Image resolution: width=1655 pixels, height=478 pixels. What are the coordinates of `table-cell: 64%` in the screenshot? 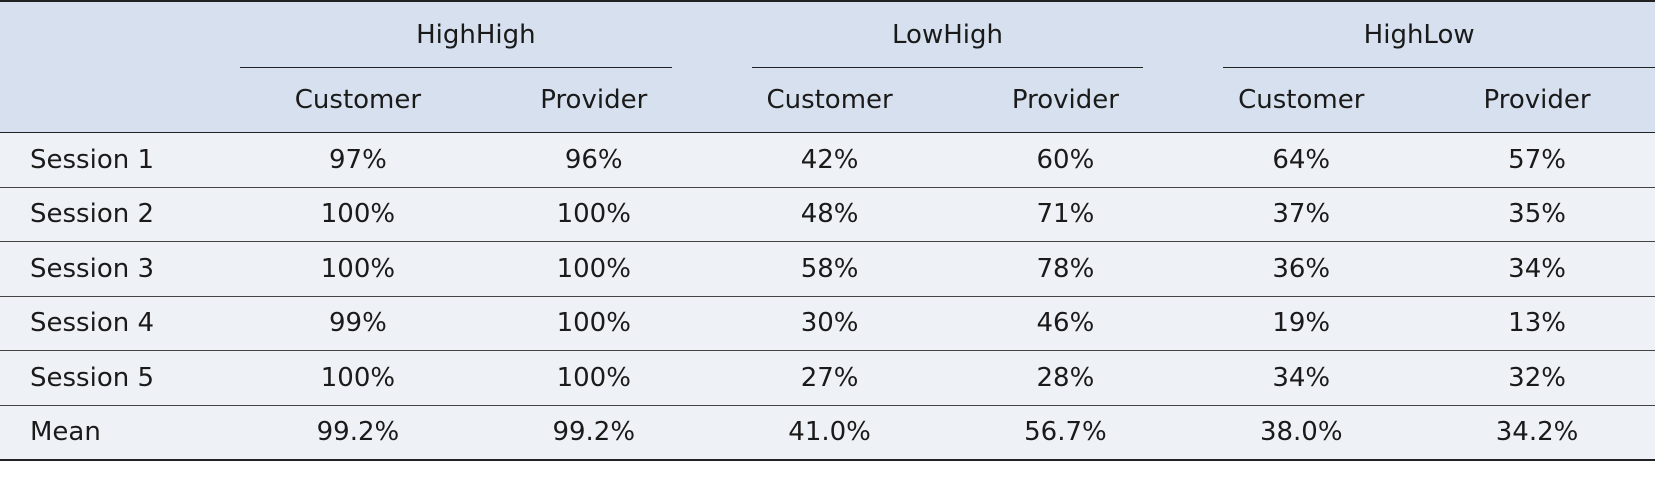 It's located at (1301, 159).